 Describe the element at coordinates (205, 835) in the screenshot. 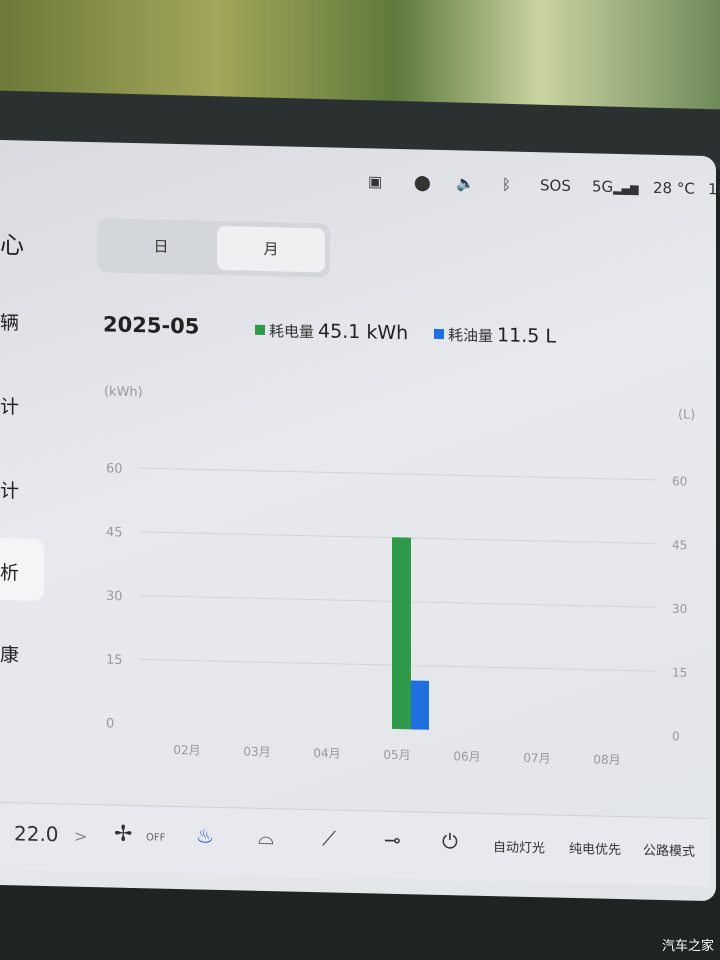

I see `seat-heat-icon: ♨` at that location.